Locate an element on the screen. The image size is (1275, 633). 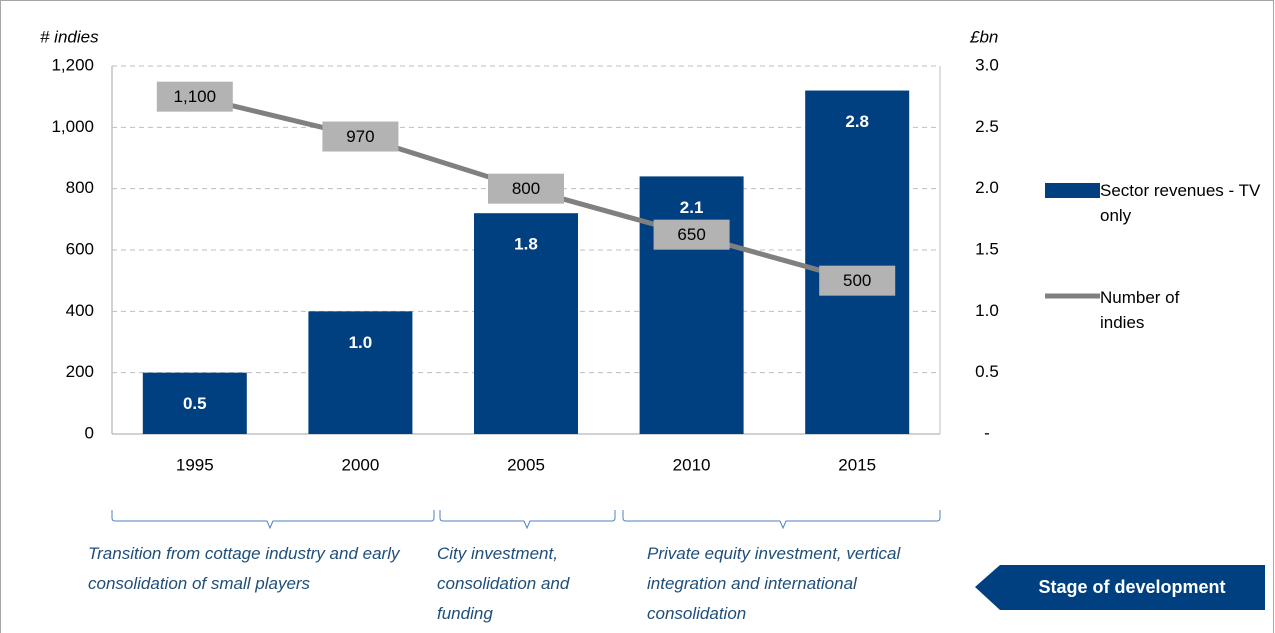
line-value-label: 650 is located at coordinates (691, 234).